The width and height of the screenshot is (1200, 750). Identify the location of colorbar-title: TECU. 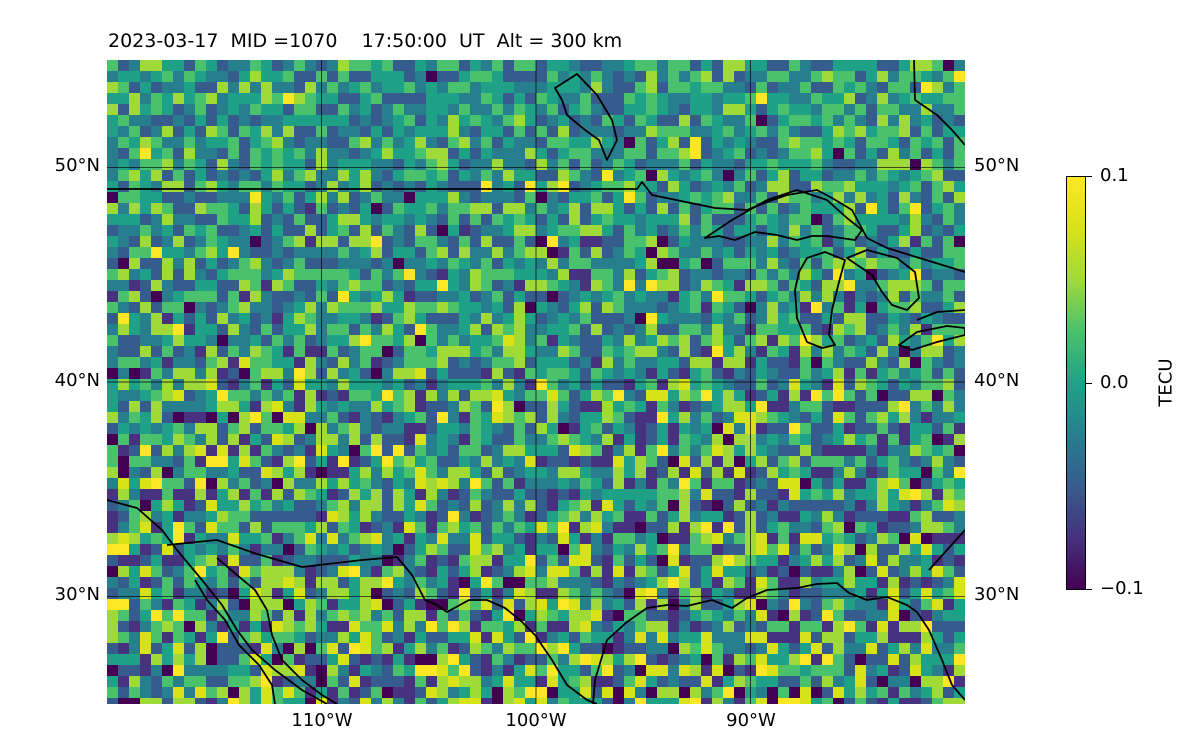
(1166, 382).